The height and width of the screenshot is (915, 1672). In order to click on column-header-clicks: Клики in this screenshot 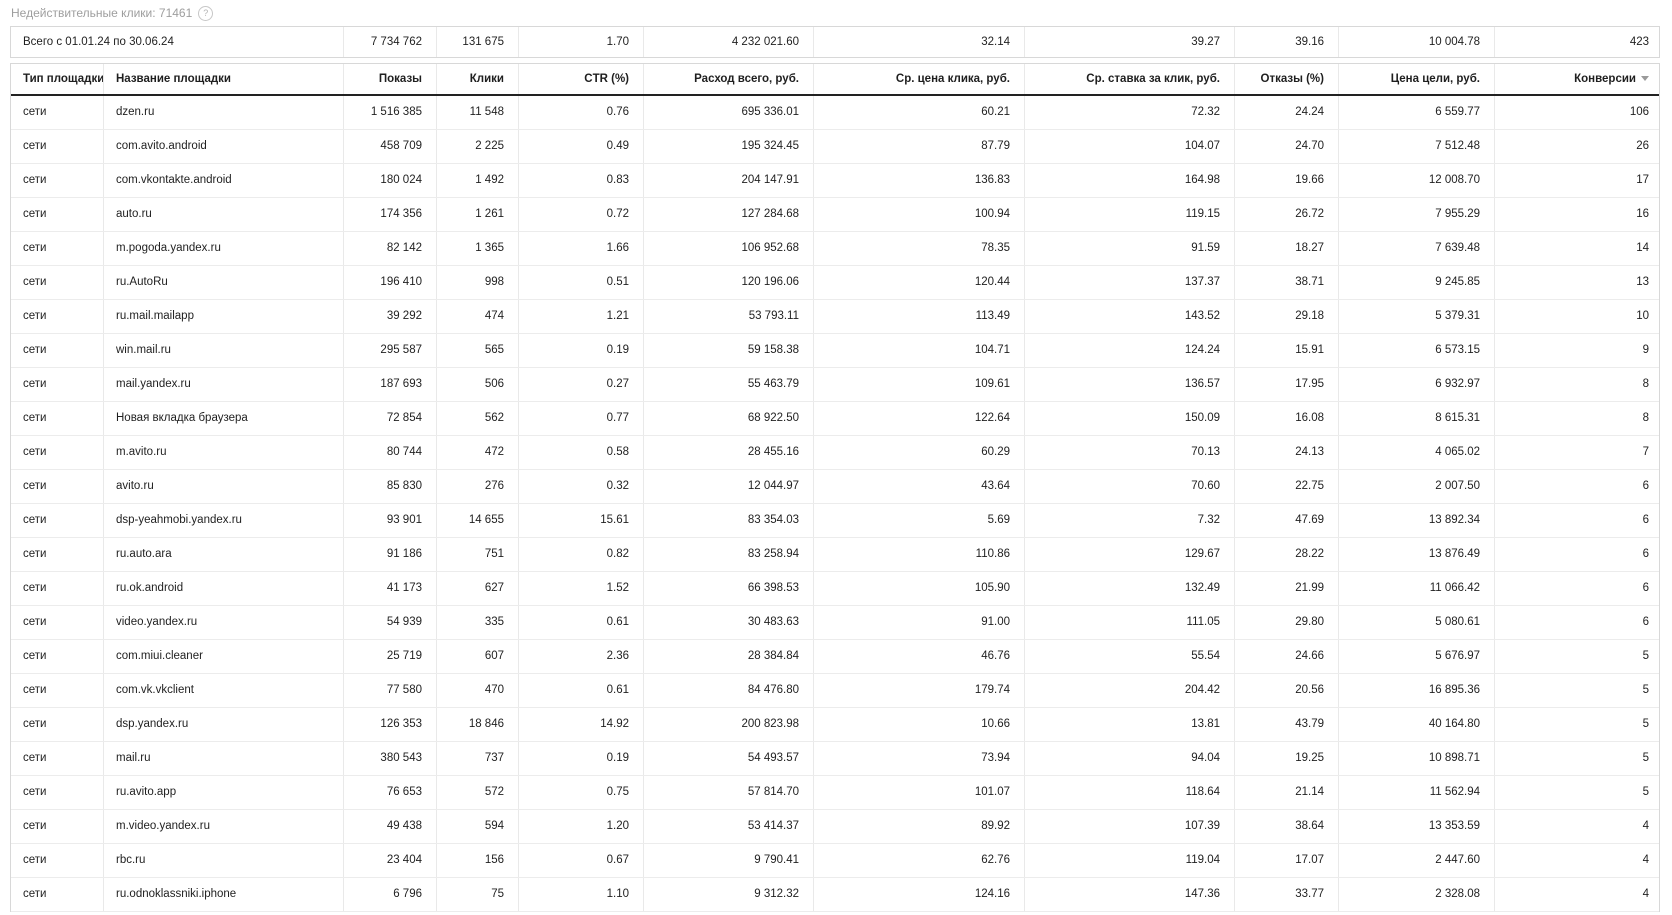, I will do `click(477, 79)`.